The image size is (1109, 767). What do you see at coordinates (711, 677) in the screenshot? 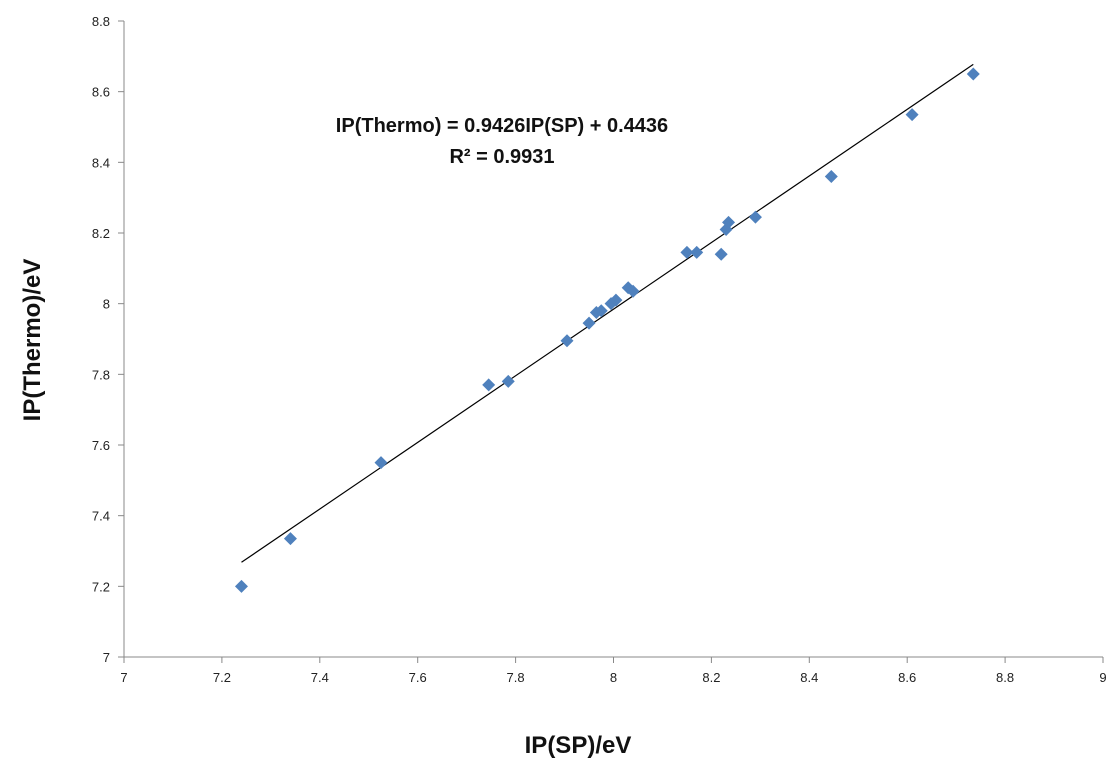
I see `x-tick-label: 8.2` at bounding box center [711, 677].